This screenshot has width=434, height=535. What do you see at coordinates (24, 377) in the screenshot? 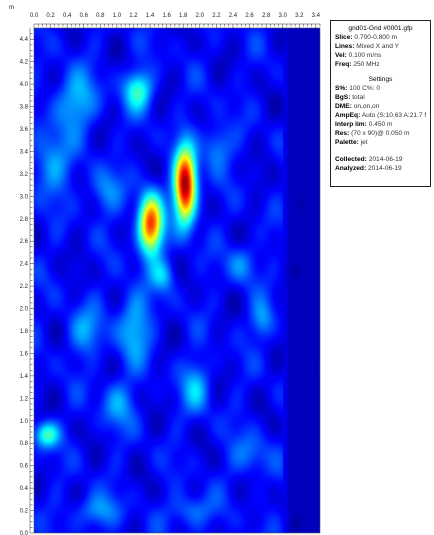
I see `y-tick-label: 1.4` at bounding box center [24, 377].